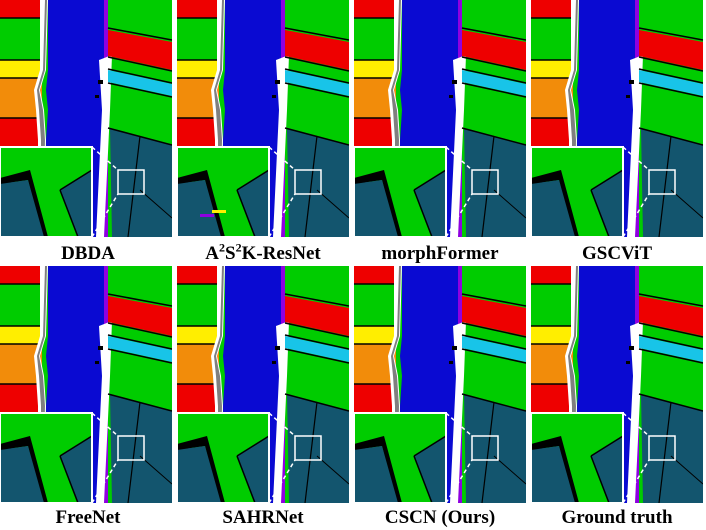  I want to click on caption-freenet: FreeNet, so click(88, 517).